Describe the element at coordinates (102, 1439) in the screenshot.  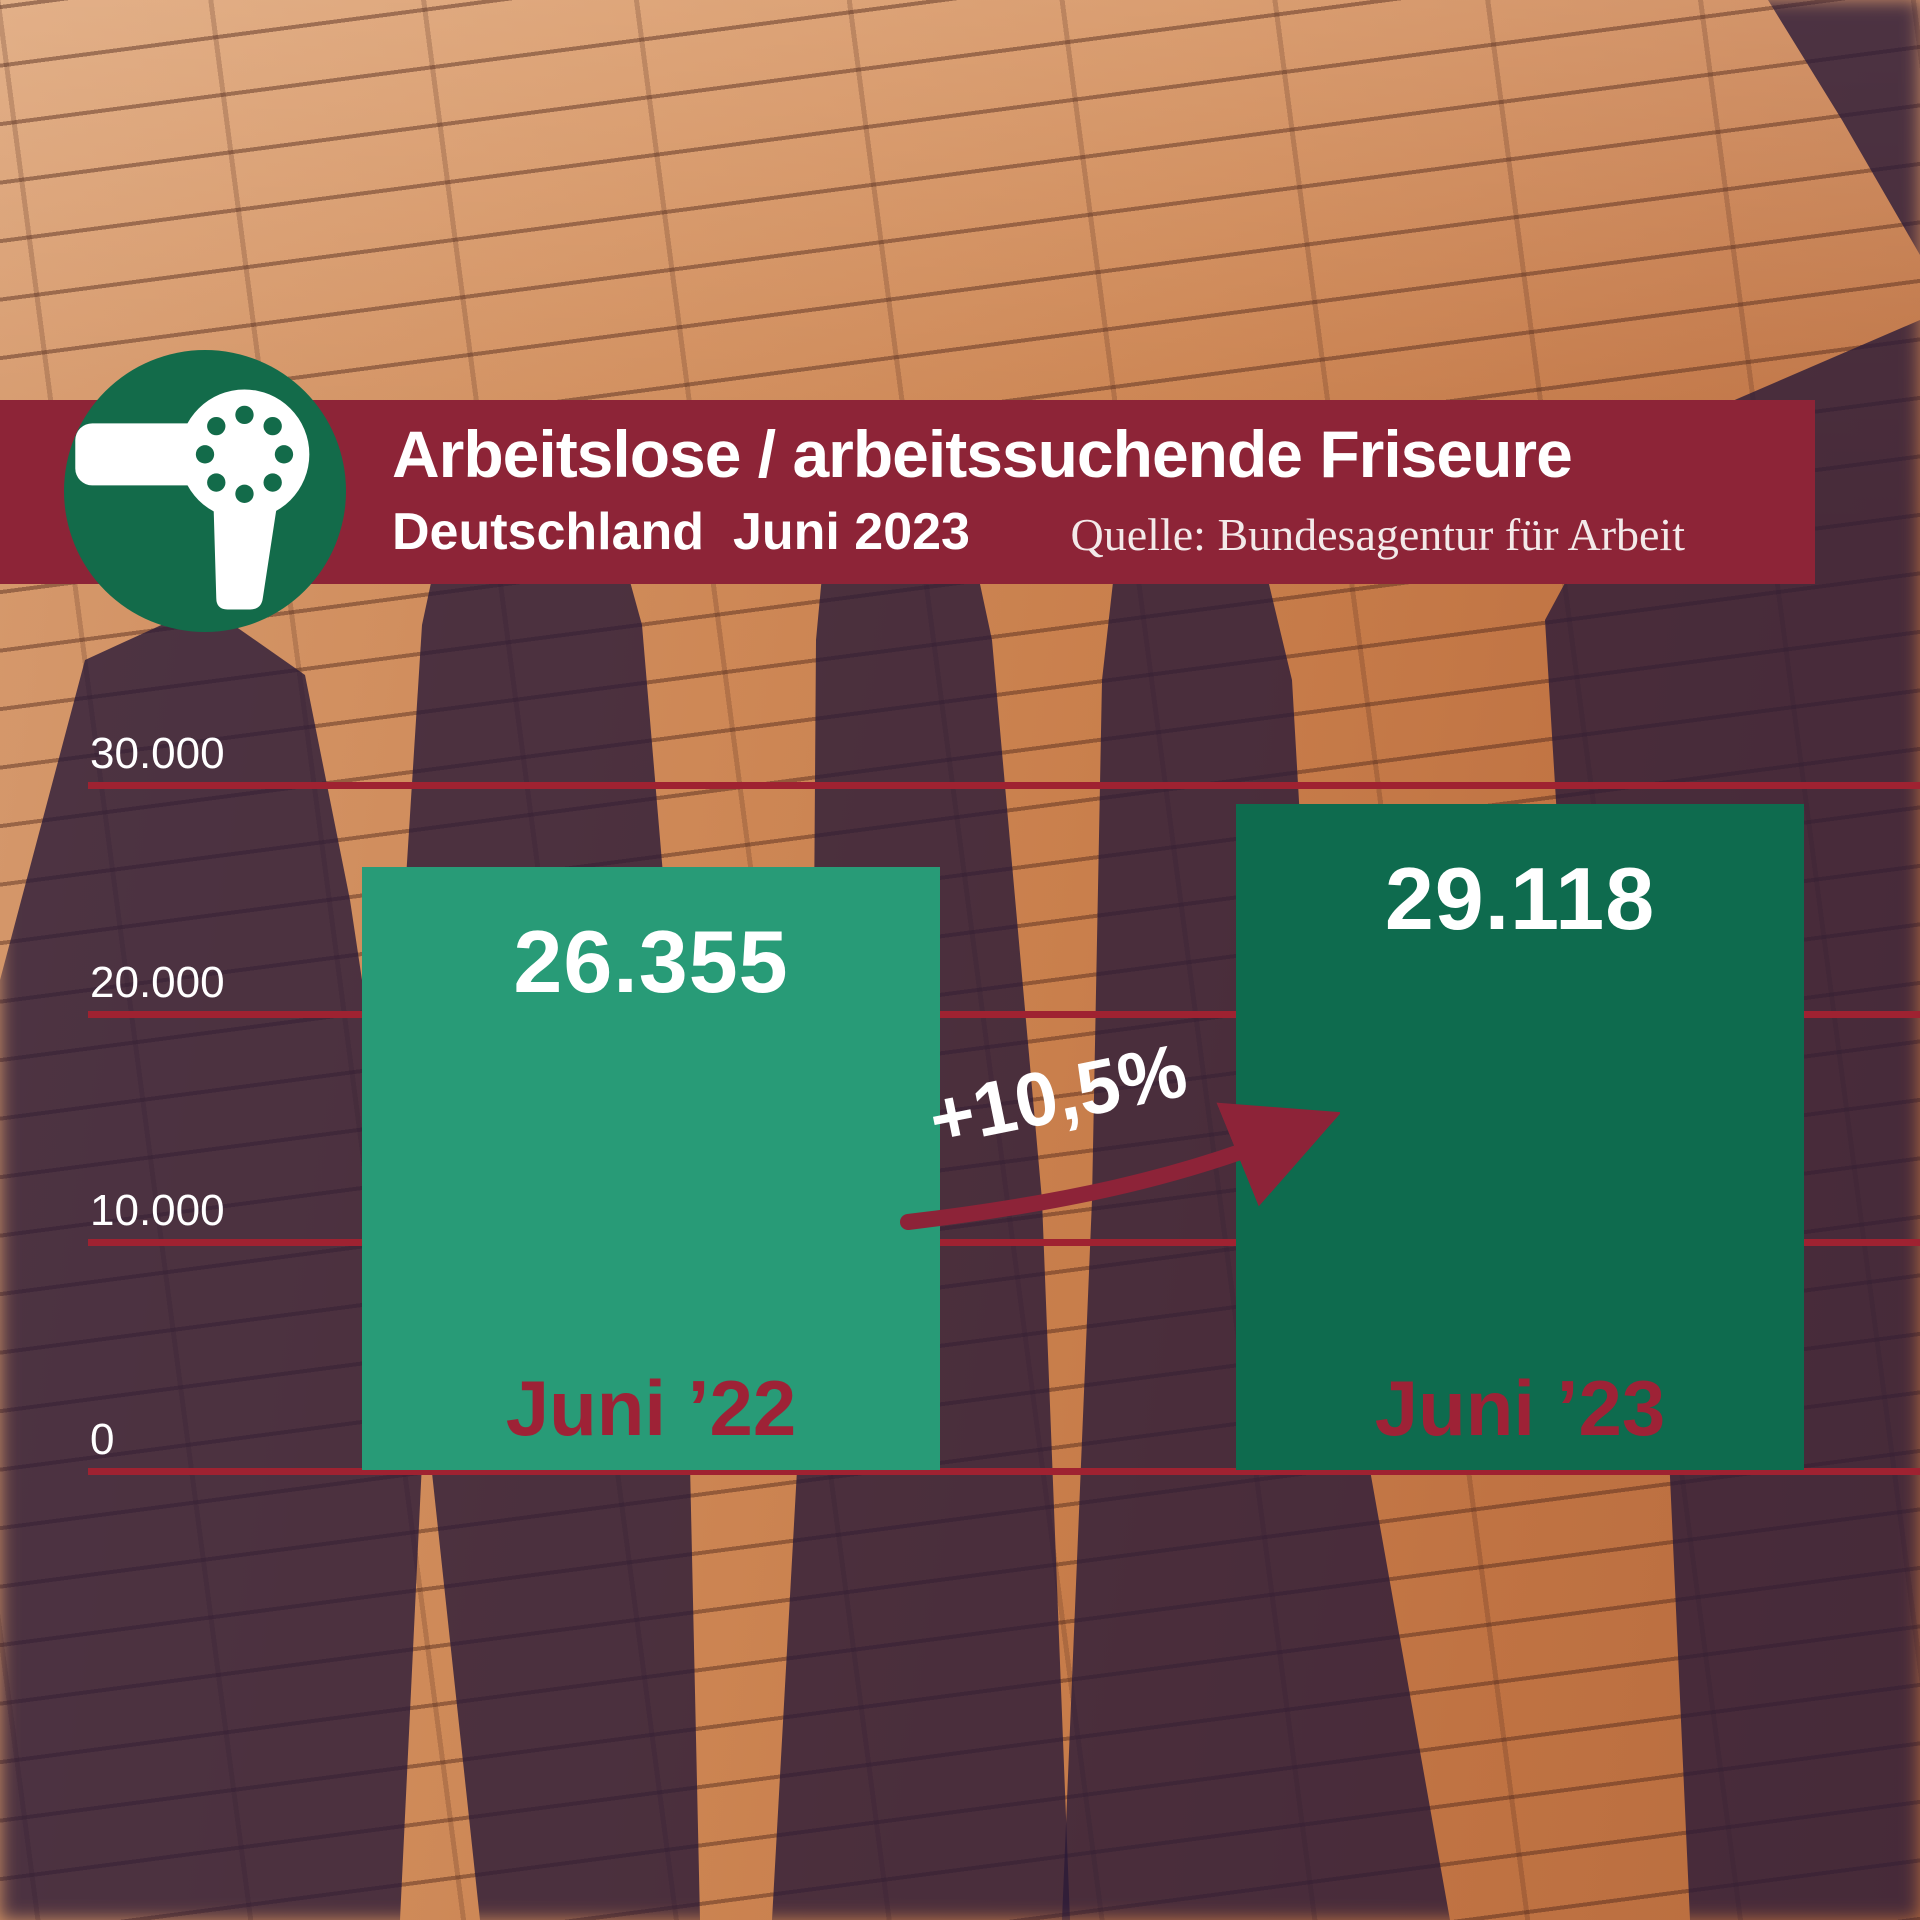
I see `y-tick-label: 0` at that location.